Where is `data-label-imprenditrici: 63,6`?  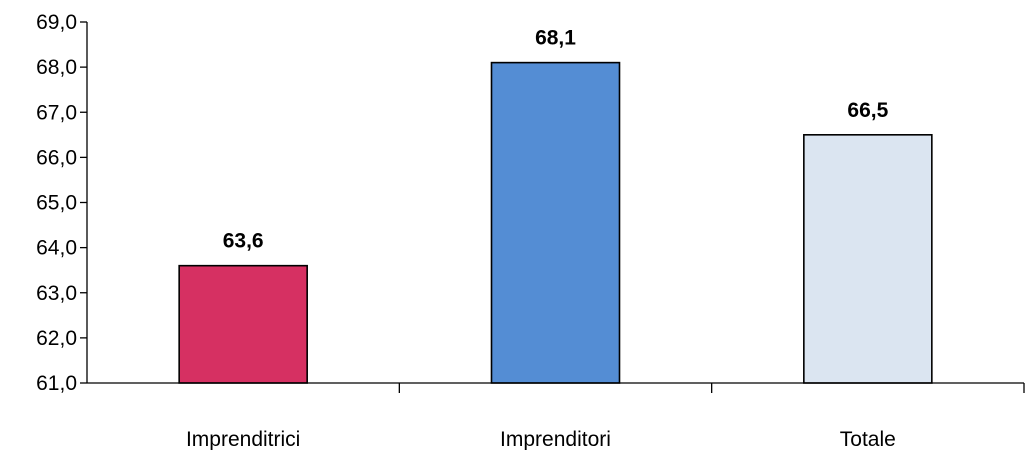
data-label-imprenditrici: 63,6 is located at coordinates (243, 241).